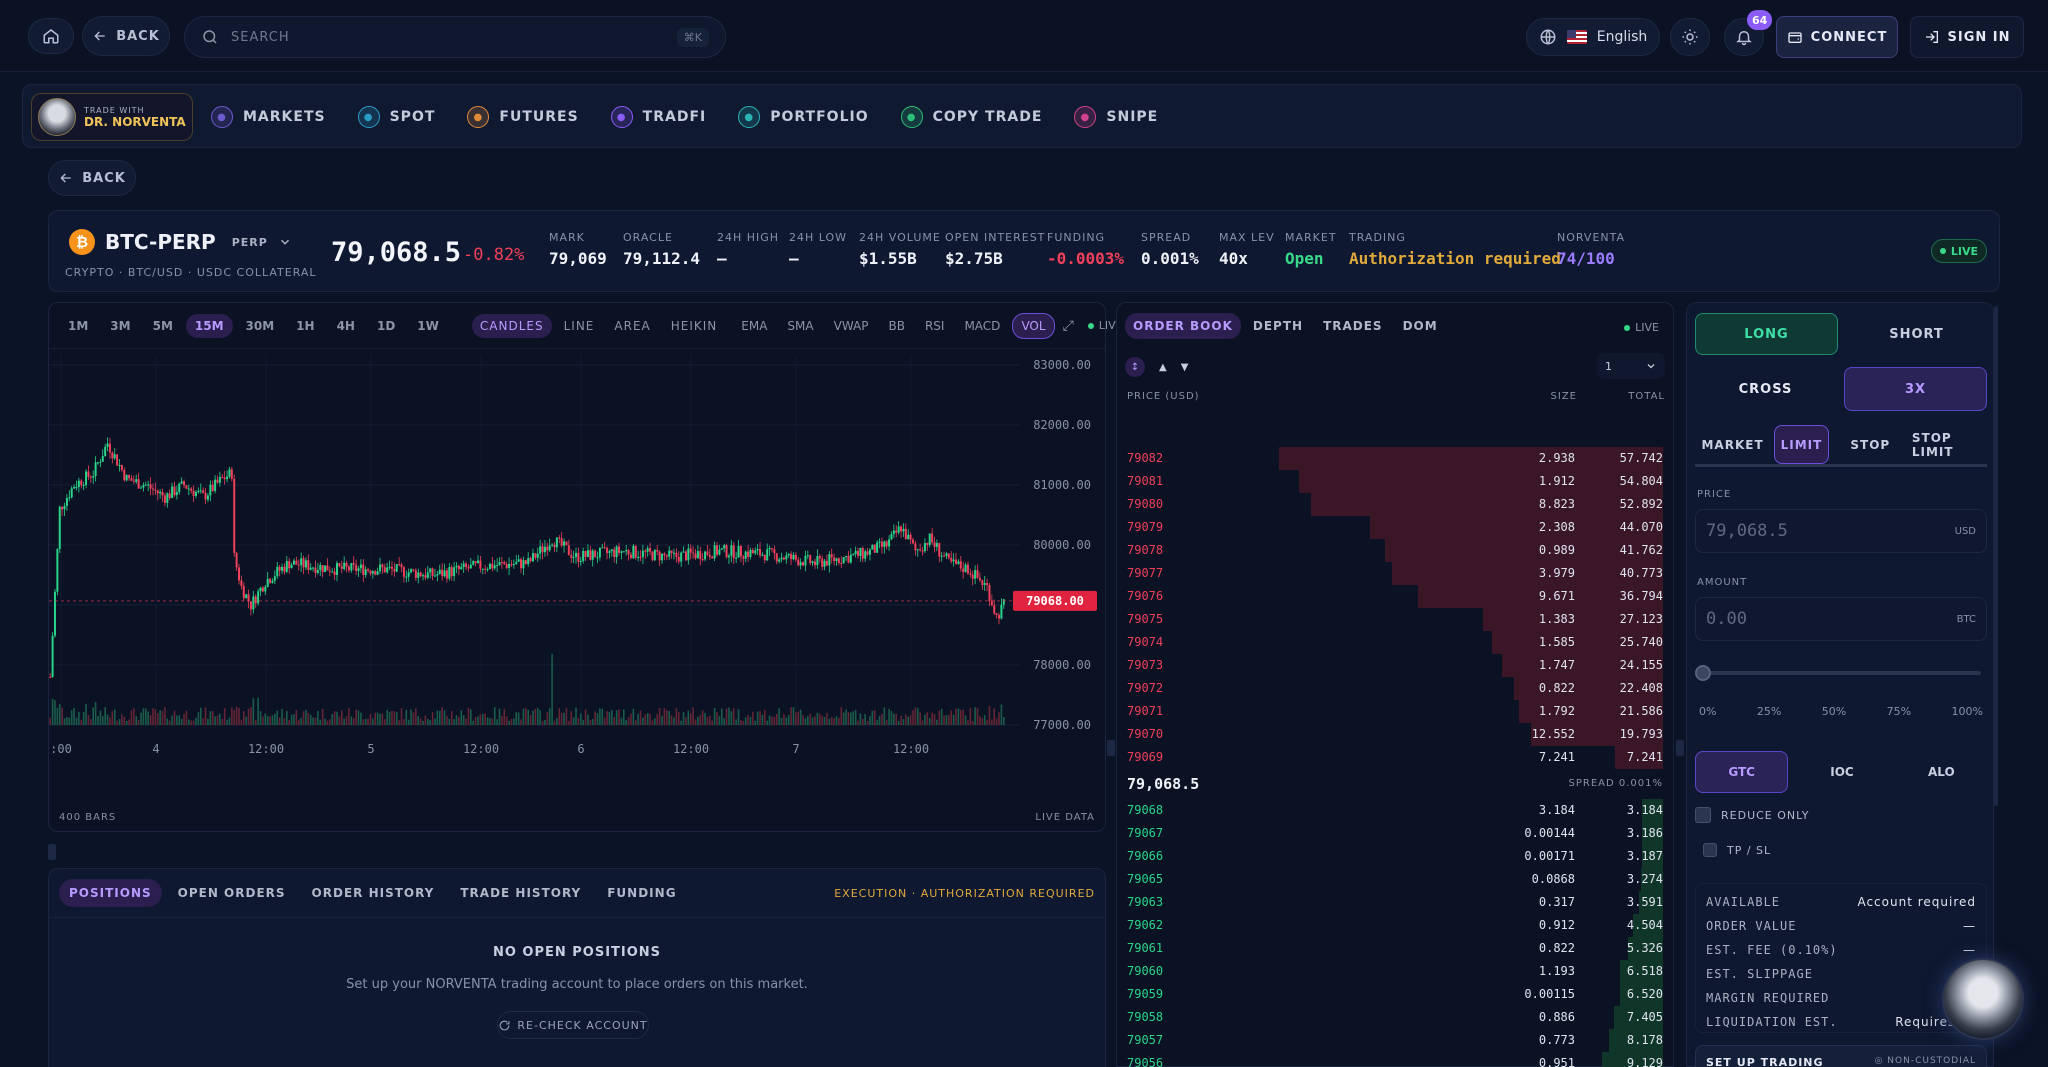 The image size is (2048, 1067). I want to click on ask-row: 79077 3.979 40.773, so click(1395, 573).